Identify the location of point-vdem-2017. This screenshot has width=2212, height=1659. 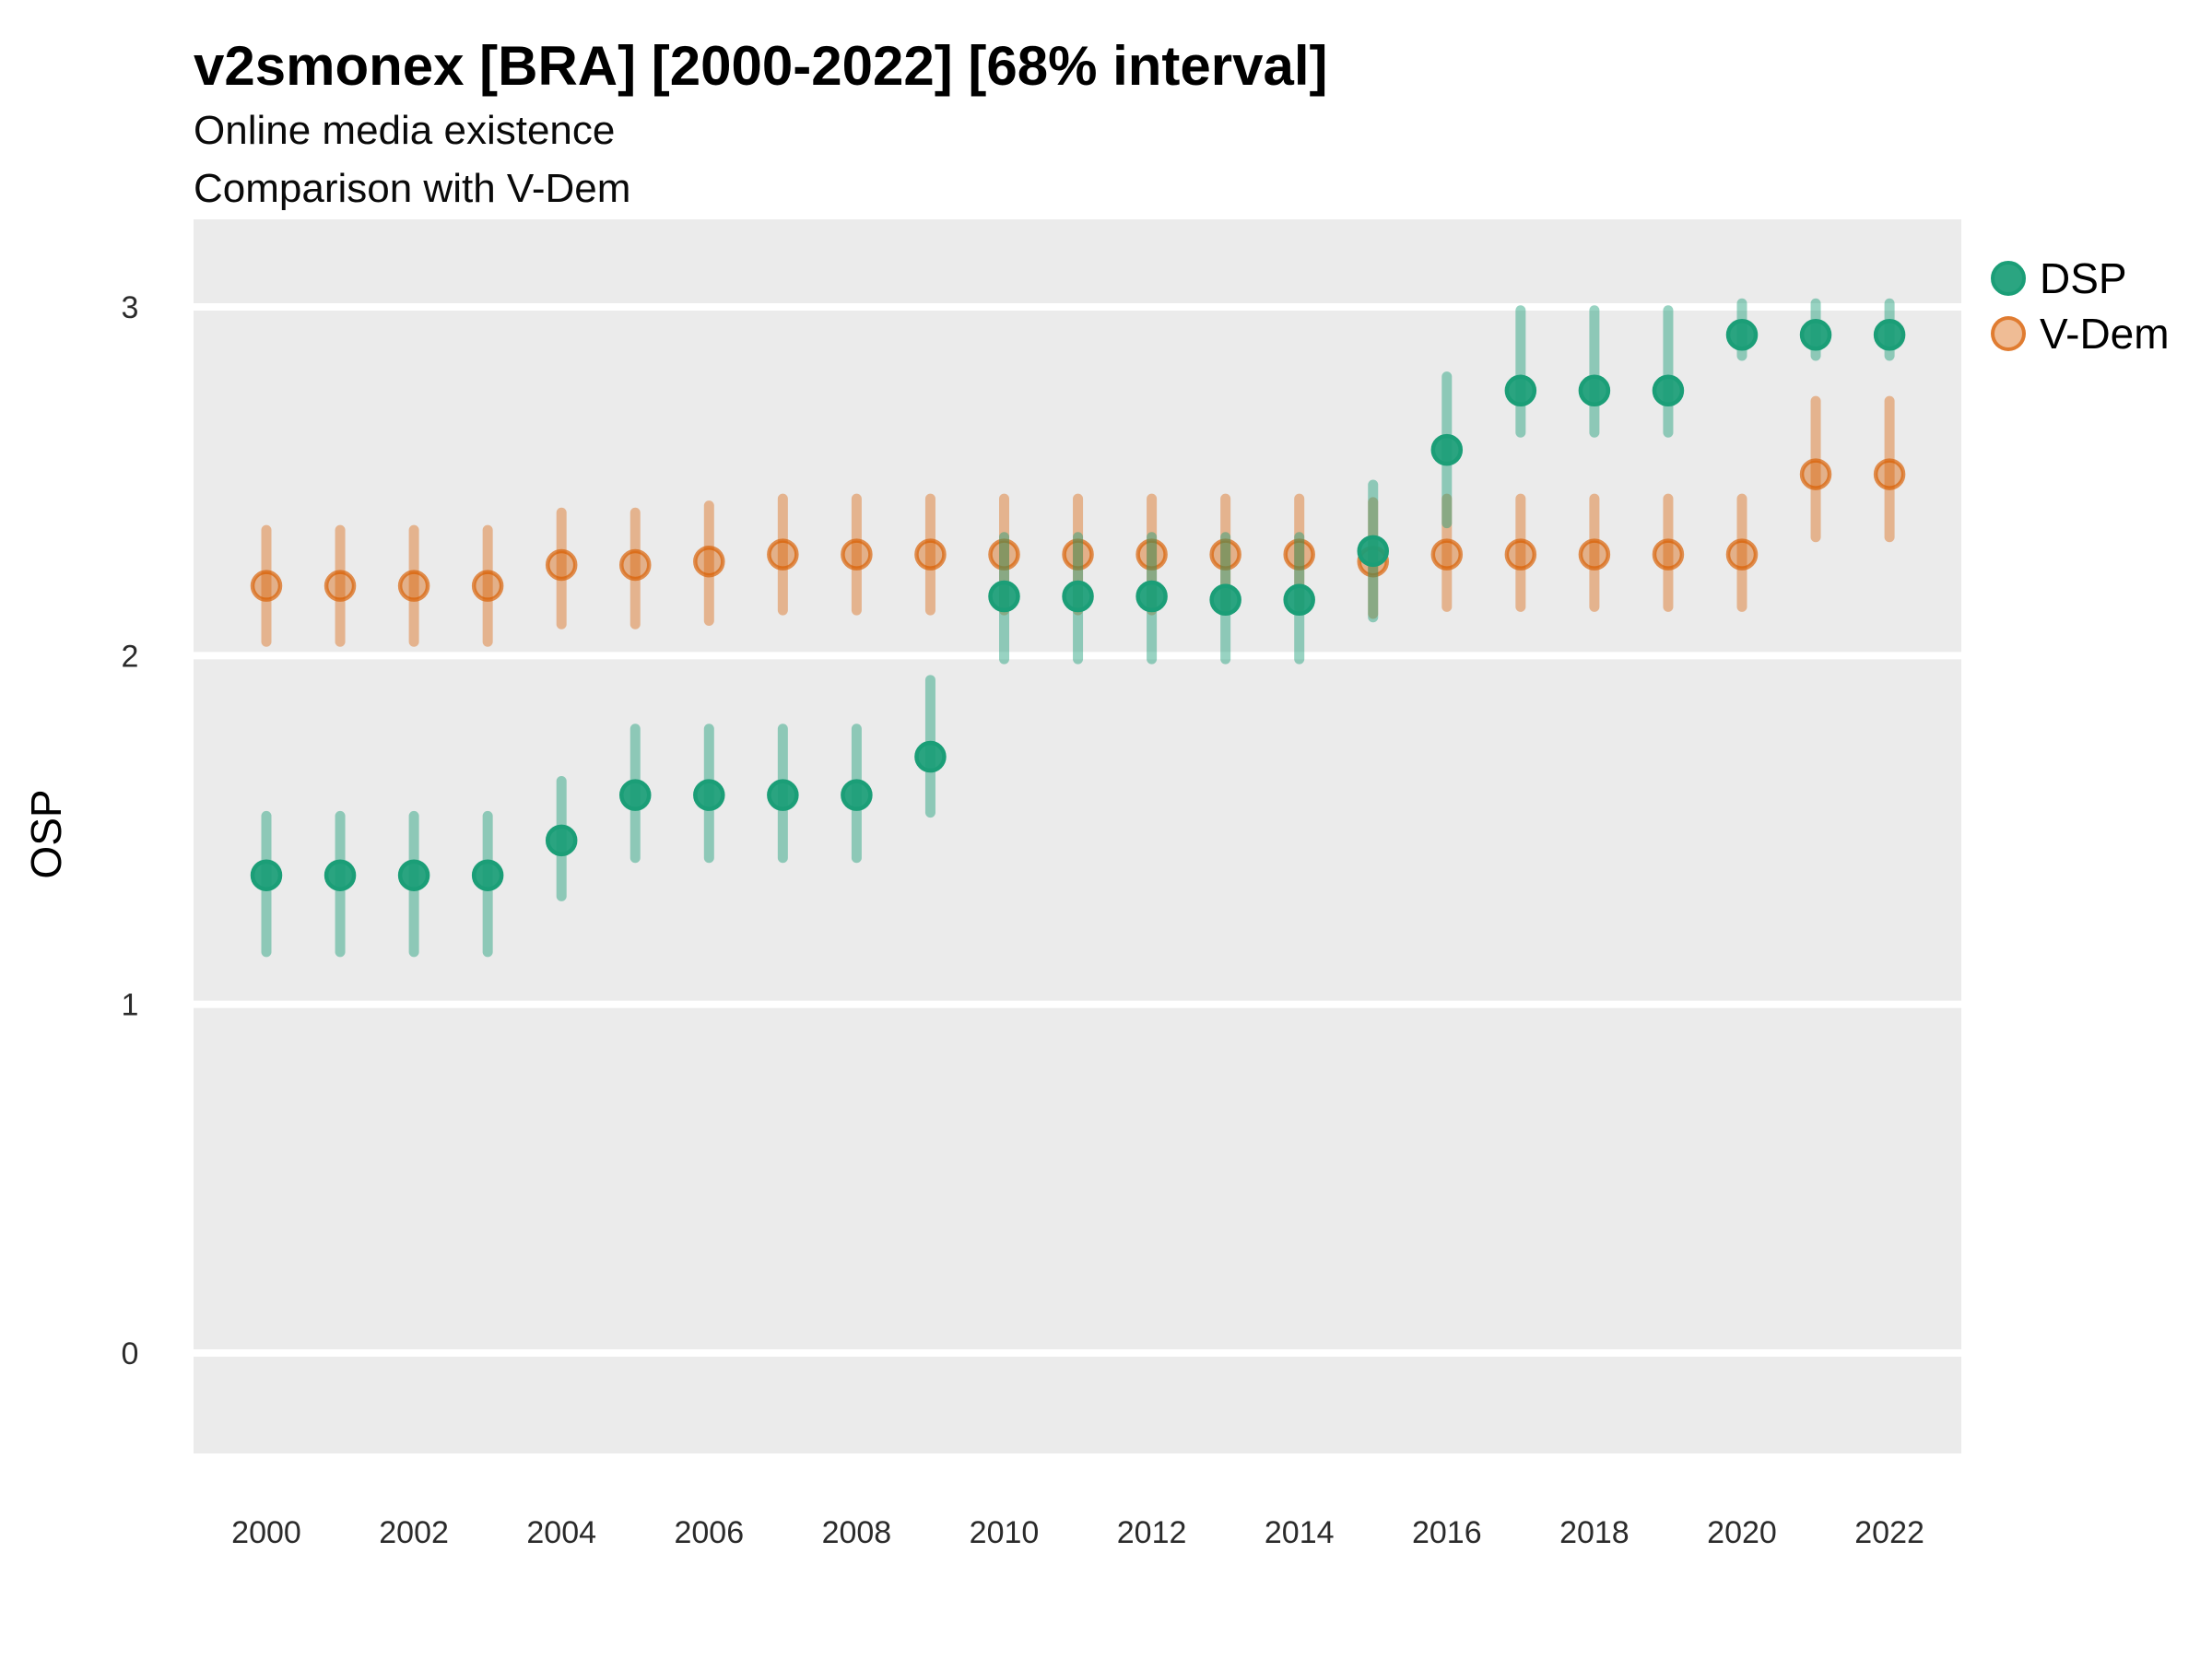
(1520, 554).